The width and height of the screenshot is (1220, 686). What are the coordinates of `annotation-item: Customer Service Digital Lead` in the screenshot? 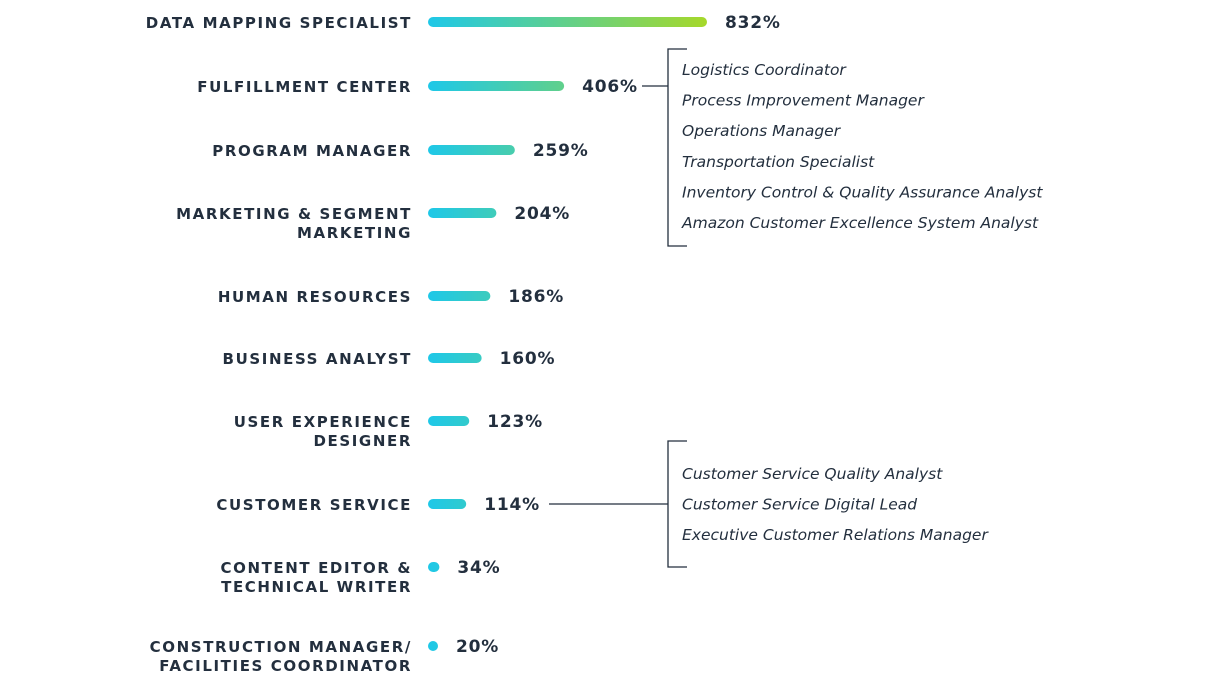 It's located at (799, 505).